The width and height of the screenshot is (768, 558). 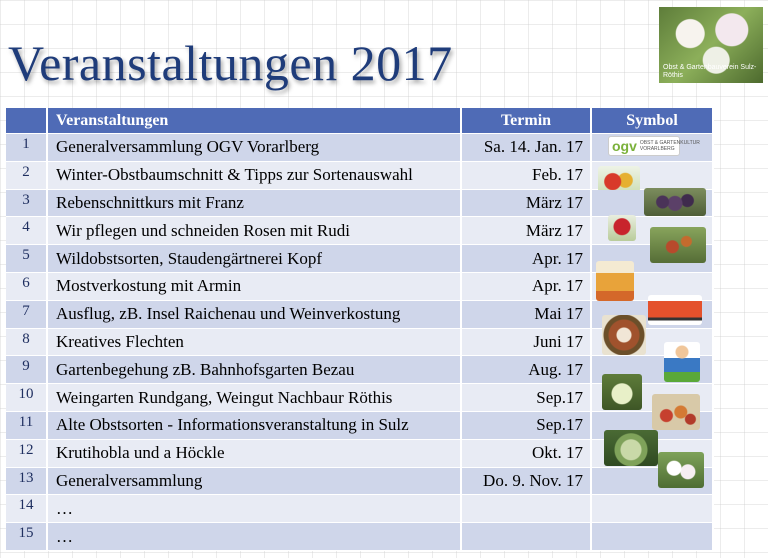 I want to click on event-date: Juni 17, so click(x=527, y=342).